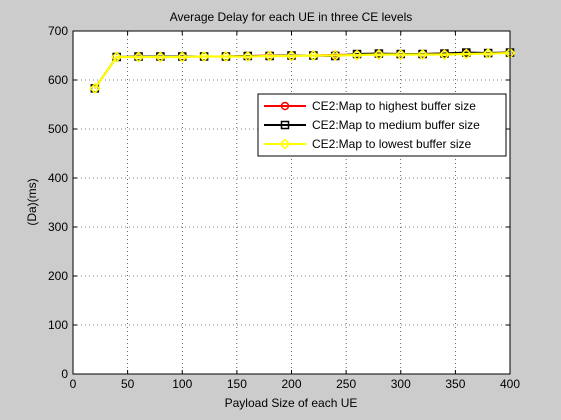 Image resolution: width=561 pixels, height=420 pixels. I want to click on y-tick-label: 700, so click(58, 31).